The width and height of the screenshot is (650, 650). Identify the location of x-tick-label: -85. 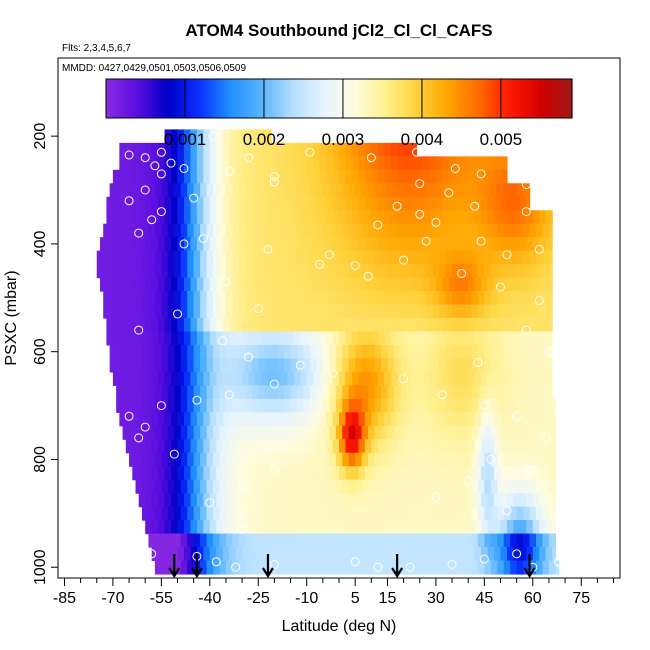
(64, 598).